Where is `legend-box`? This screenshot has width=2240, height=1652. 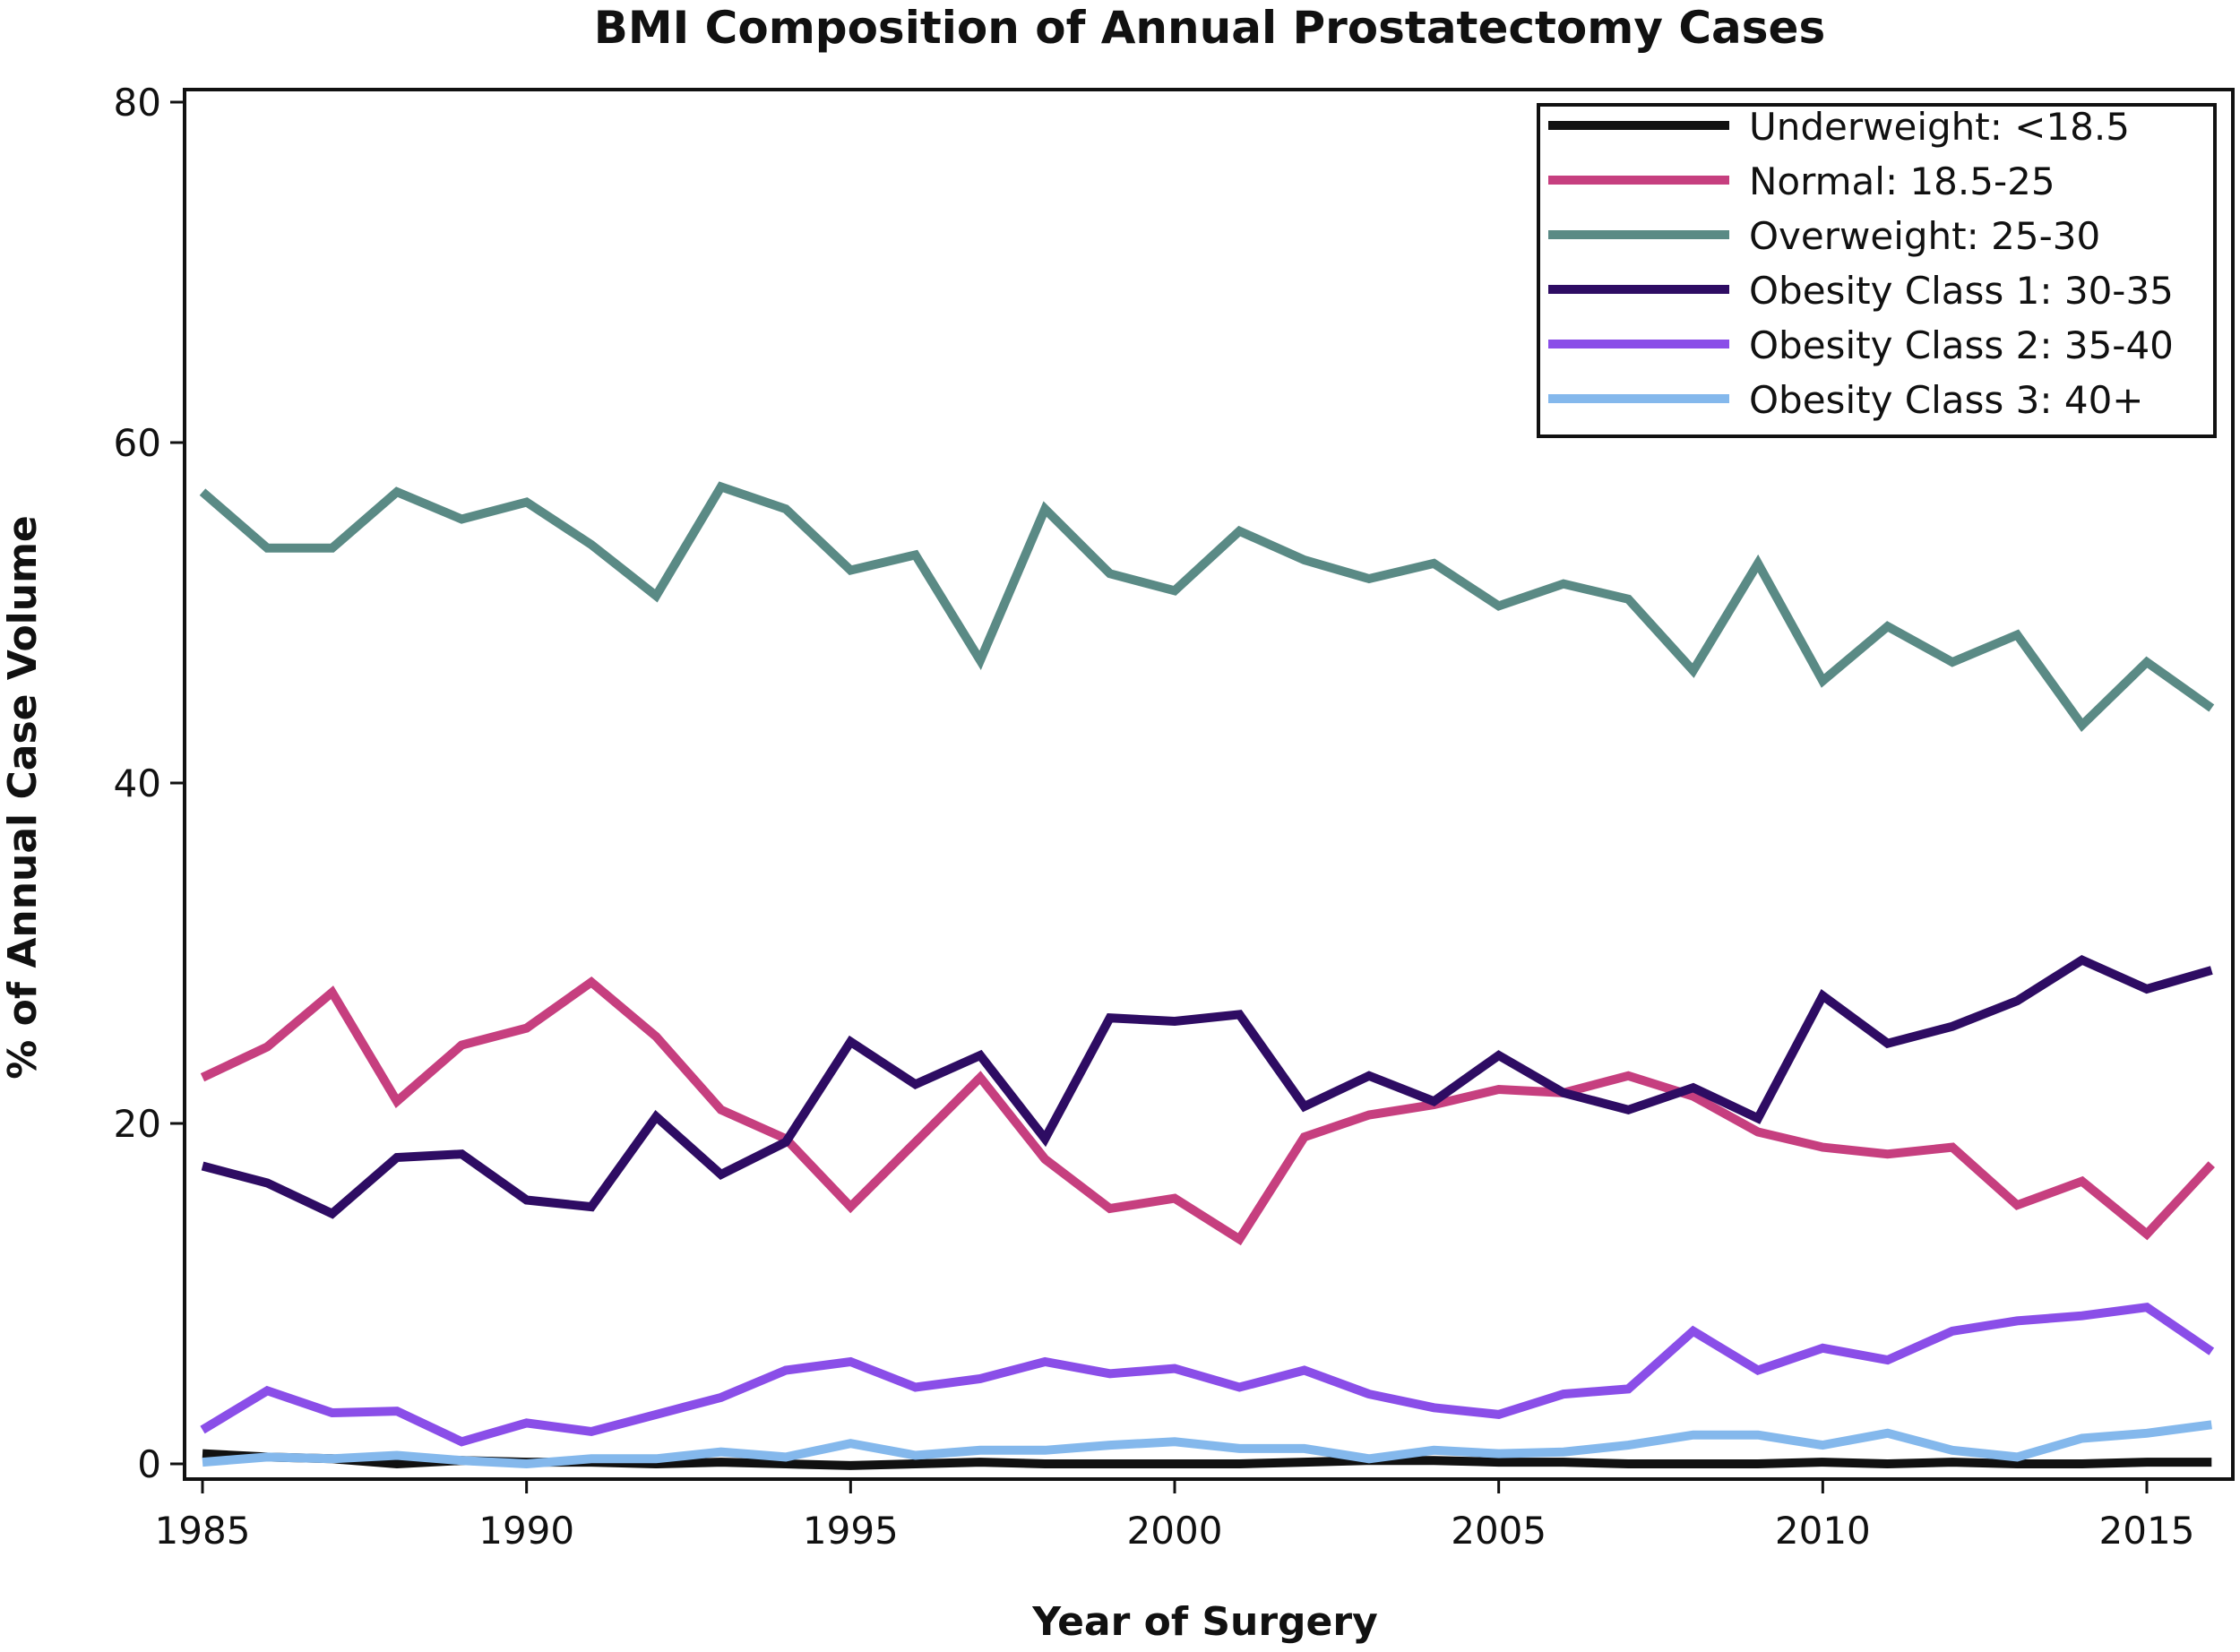
legend-box is located at coordinates (1877, 270).